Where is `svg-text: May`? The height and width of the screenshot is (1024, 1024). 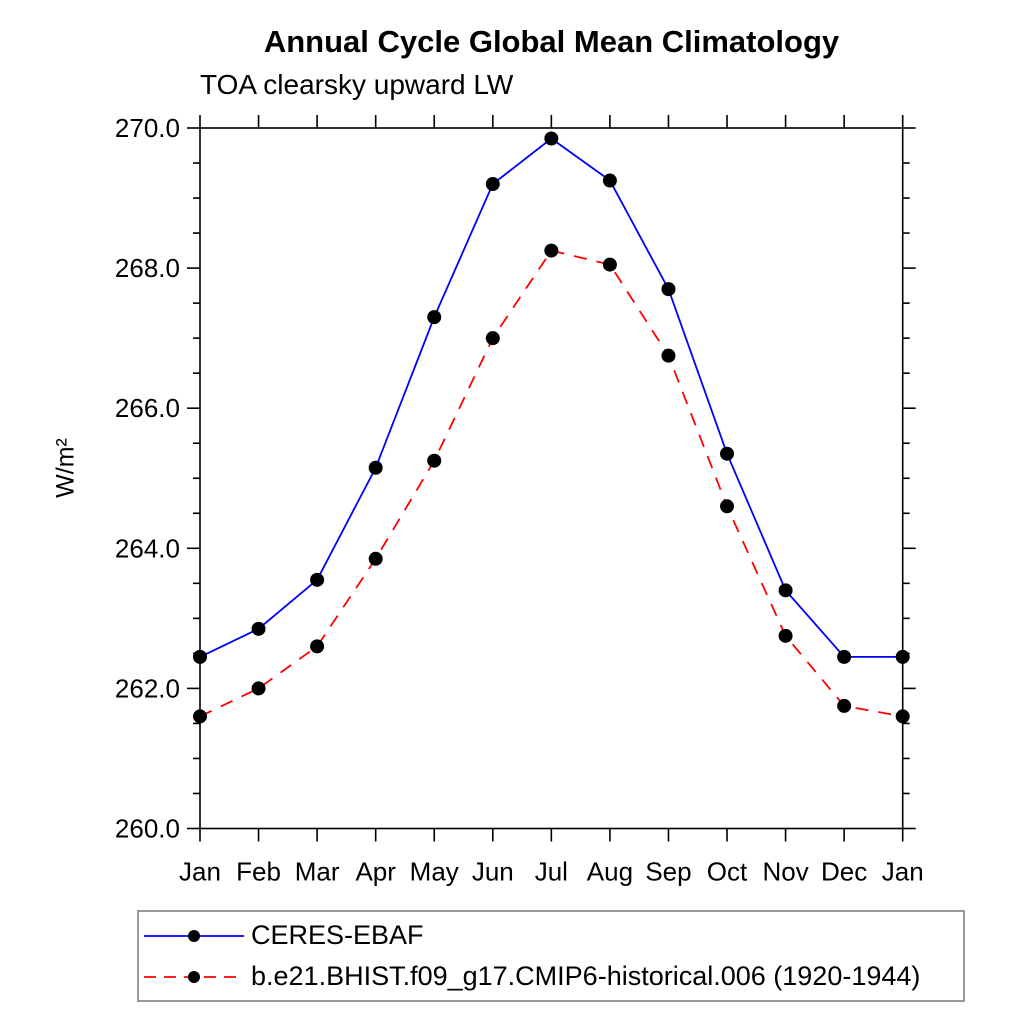
svg-text: May is located at coordinates (434, 872).